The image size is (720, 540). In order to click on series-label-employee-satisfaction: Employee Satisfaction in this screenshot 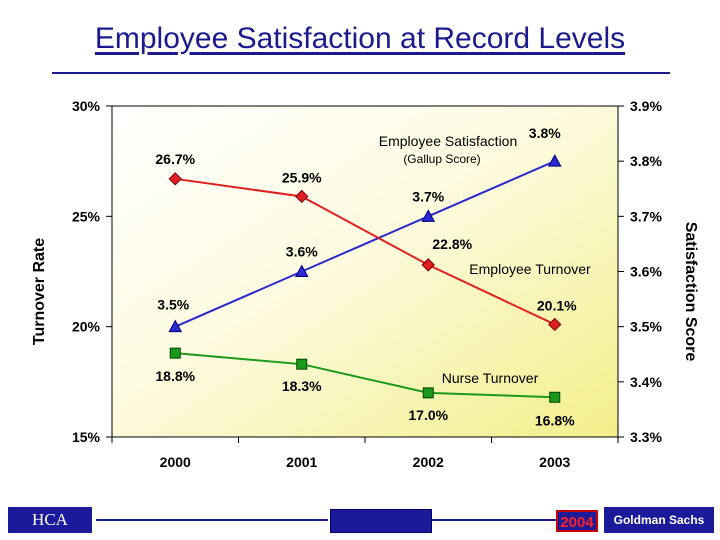, I will do `click(448, 141)`.